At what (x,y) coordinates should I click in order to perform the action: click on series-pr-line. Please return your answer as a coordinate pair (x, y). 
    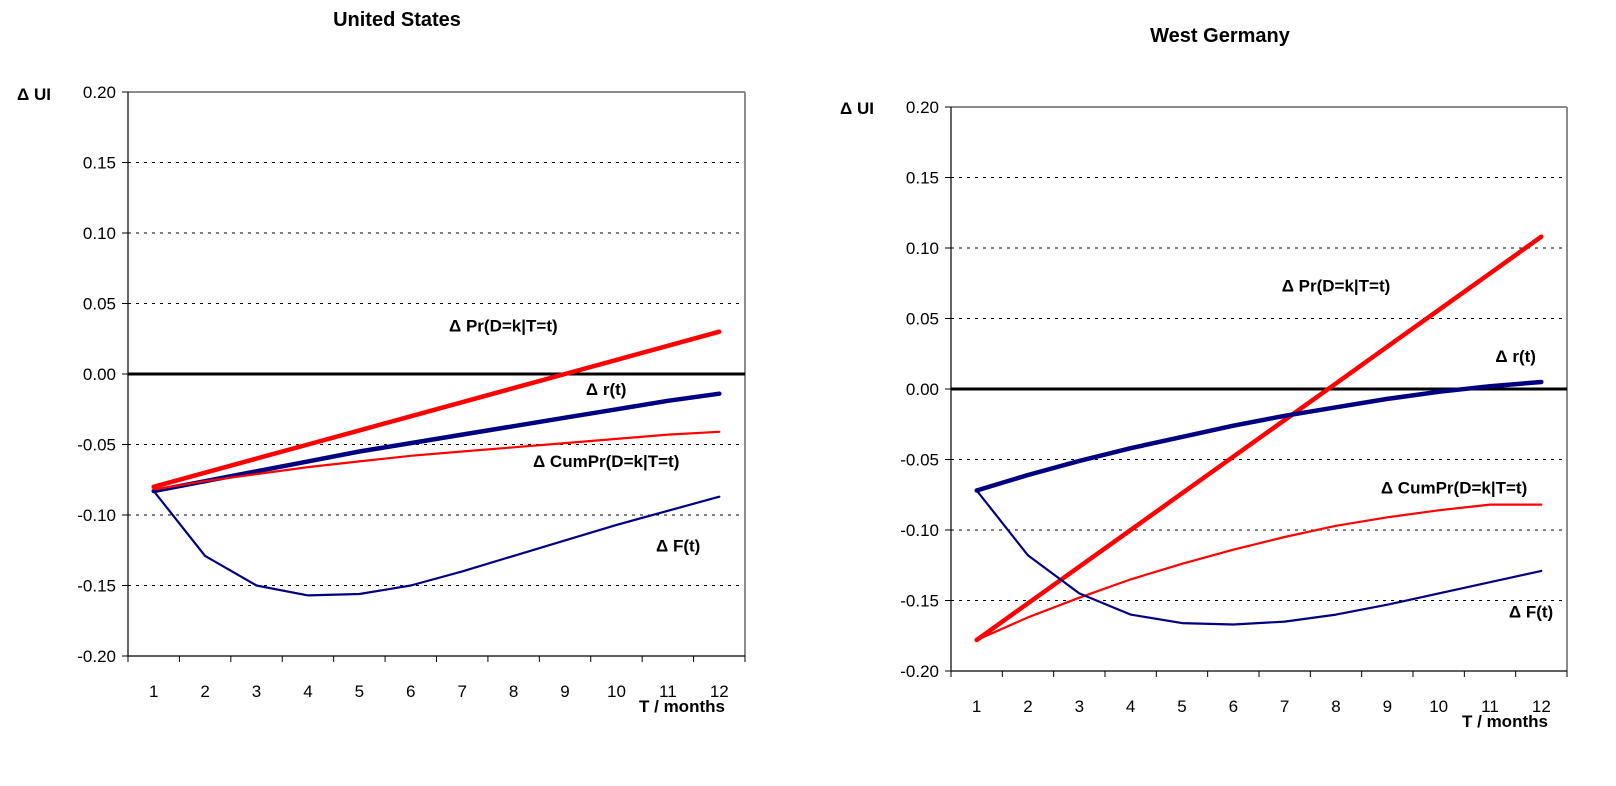
    Looking at the image, I should click on (436, 409).